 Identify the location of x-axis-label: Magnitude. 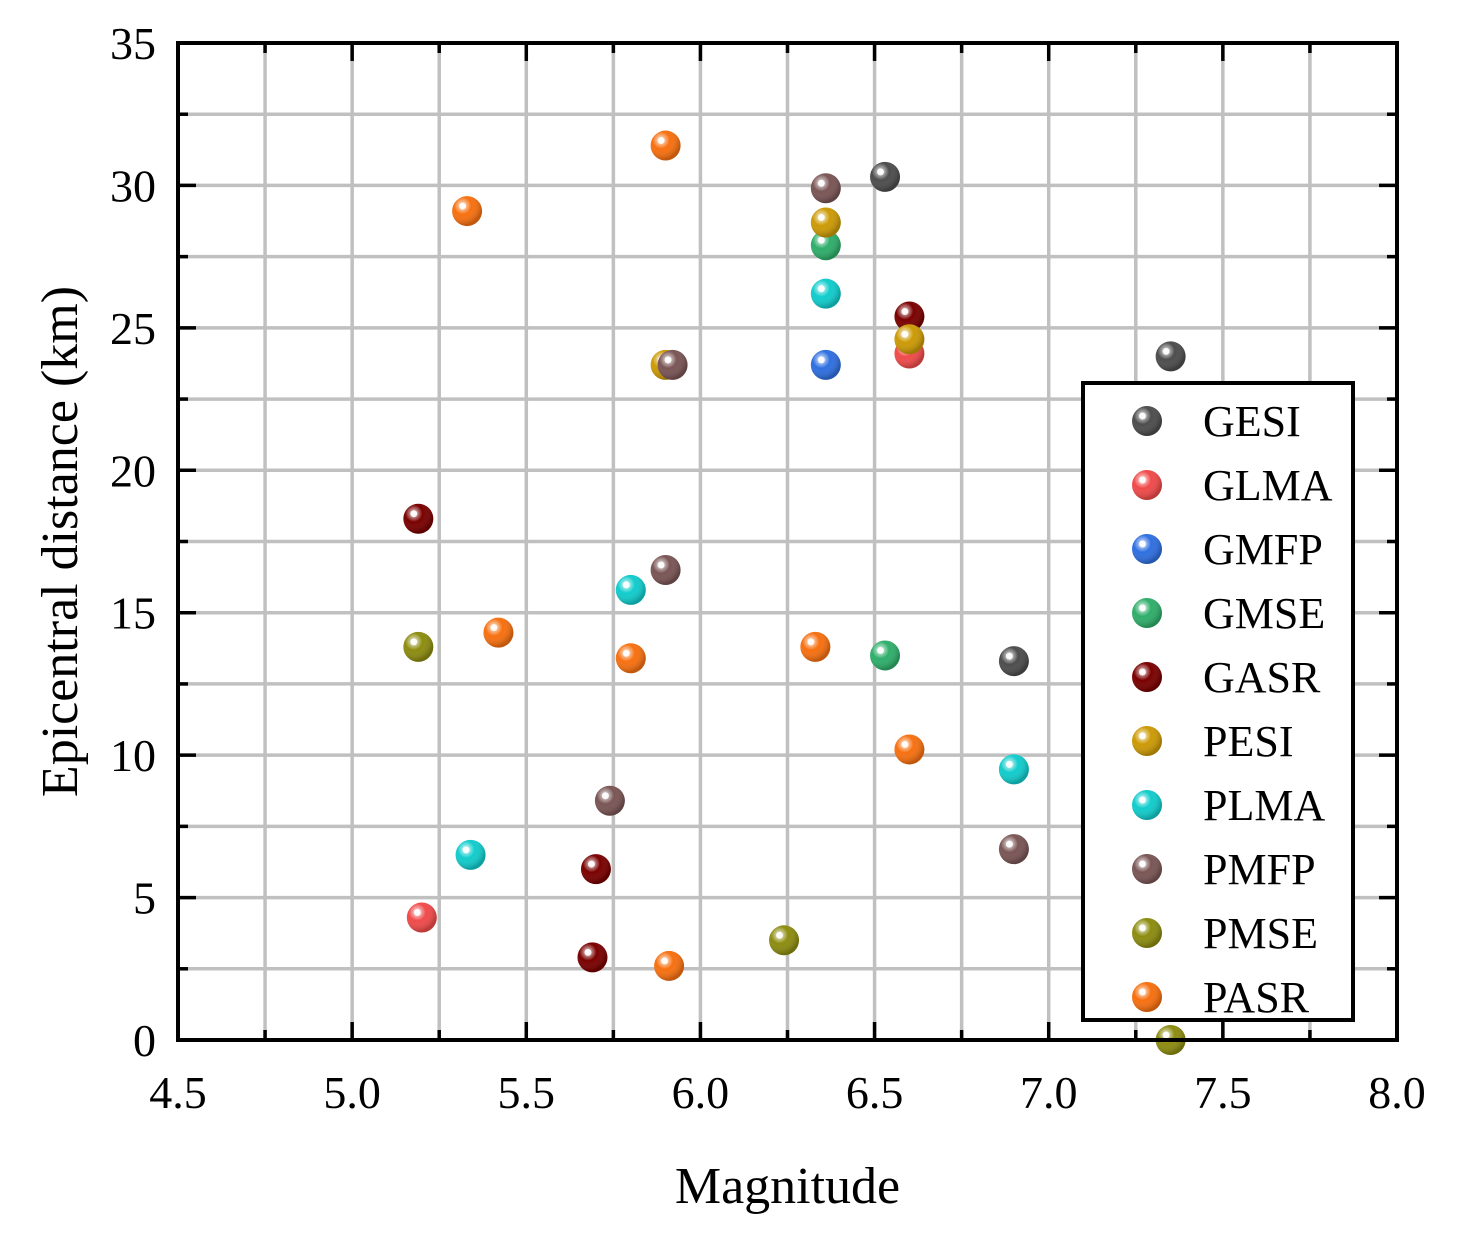
(787, 1186).